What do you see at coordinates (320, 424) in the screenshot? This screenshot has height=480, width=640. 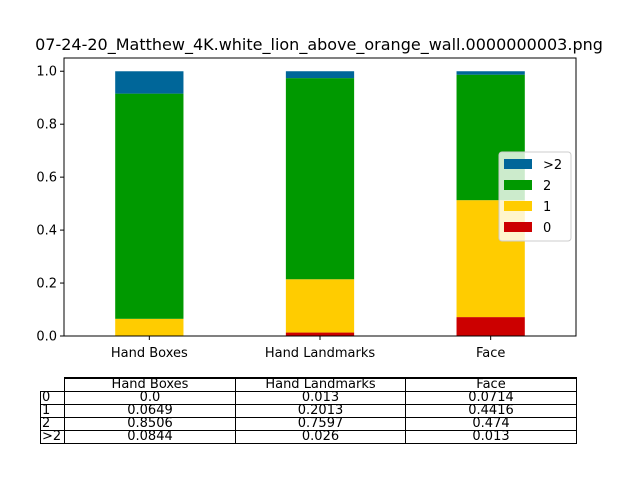 I see `table-cell: 0.7597` at bounding box center [320, 424].